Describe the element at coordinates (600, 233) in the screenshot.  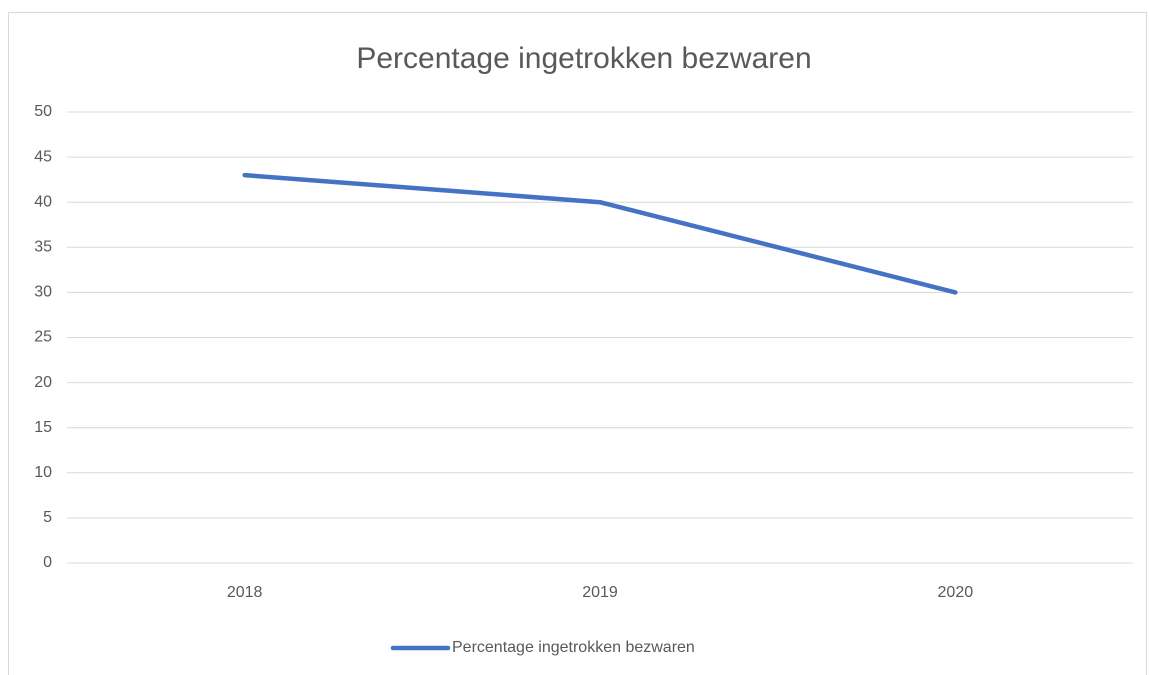
I see `data-line` at that location.